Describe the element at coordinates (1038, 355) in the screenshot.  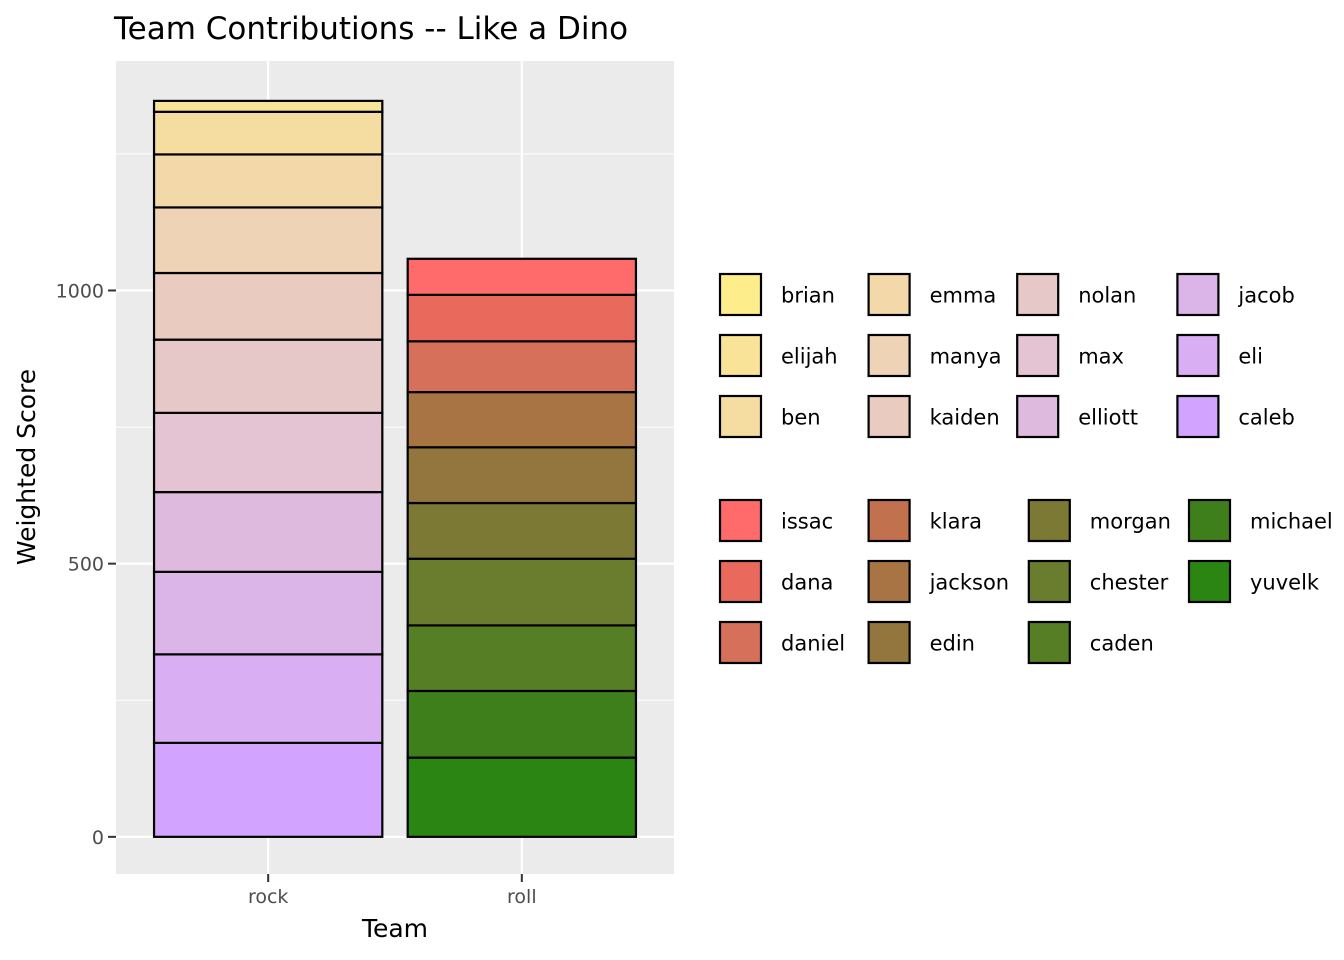
I see `legend-key-max` at that location.